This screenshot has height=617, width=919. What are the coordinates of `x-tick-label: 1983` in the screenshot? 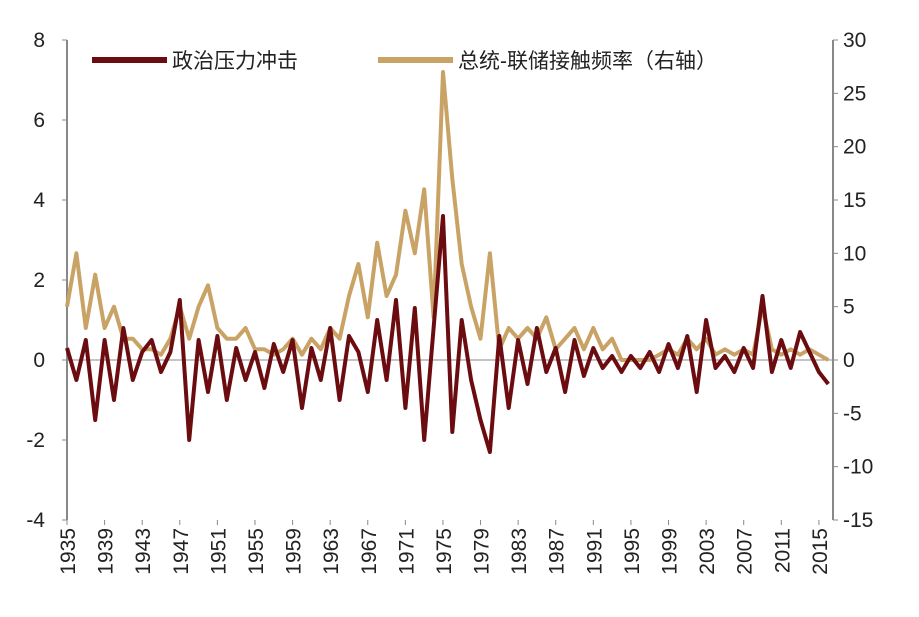 It's located at (519, 551).